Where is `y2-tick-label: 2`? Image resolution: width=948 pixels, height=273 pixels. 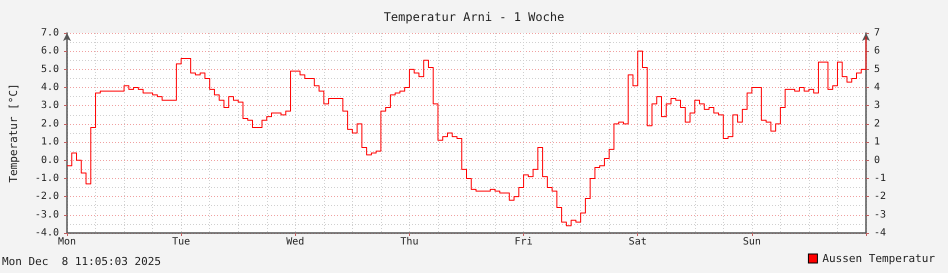
y2-tick-label: 2 is located at coordinates (877, 124).